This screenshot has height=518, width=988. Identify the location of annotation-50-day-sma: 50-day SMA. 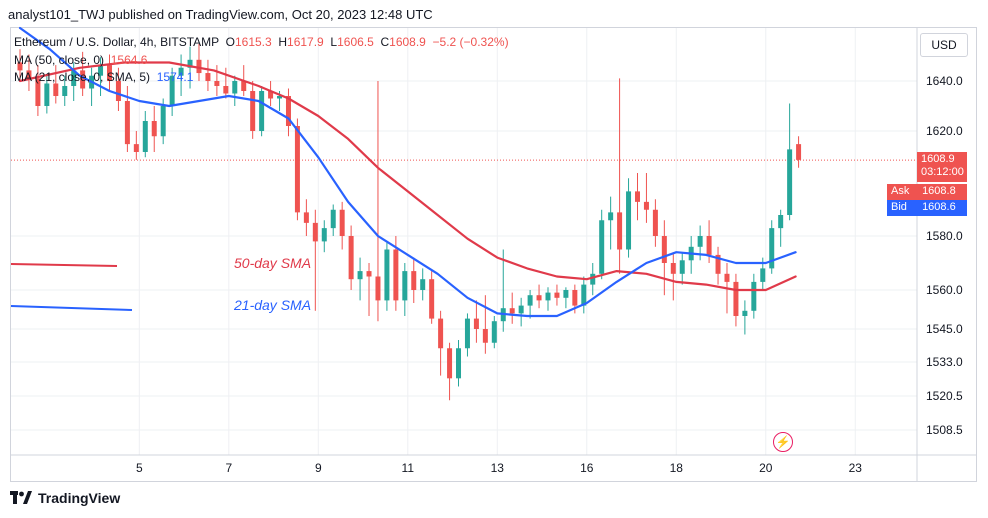
(273, 263).